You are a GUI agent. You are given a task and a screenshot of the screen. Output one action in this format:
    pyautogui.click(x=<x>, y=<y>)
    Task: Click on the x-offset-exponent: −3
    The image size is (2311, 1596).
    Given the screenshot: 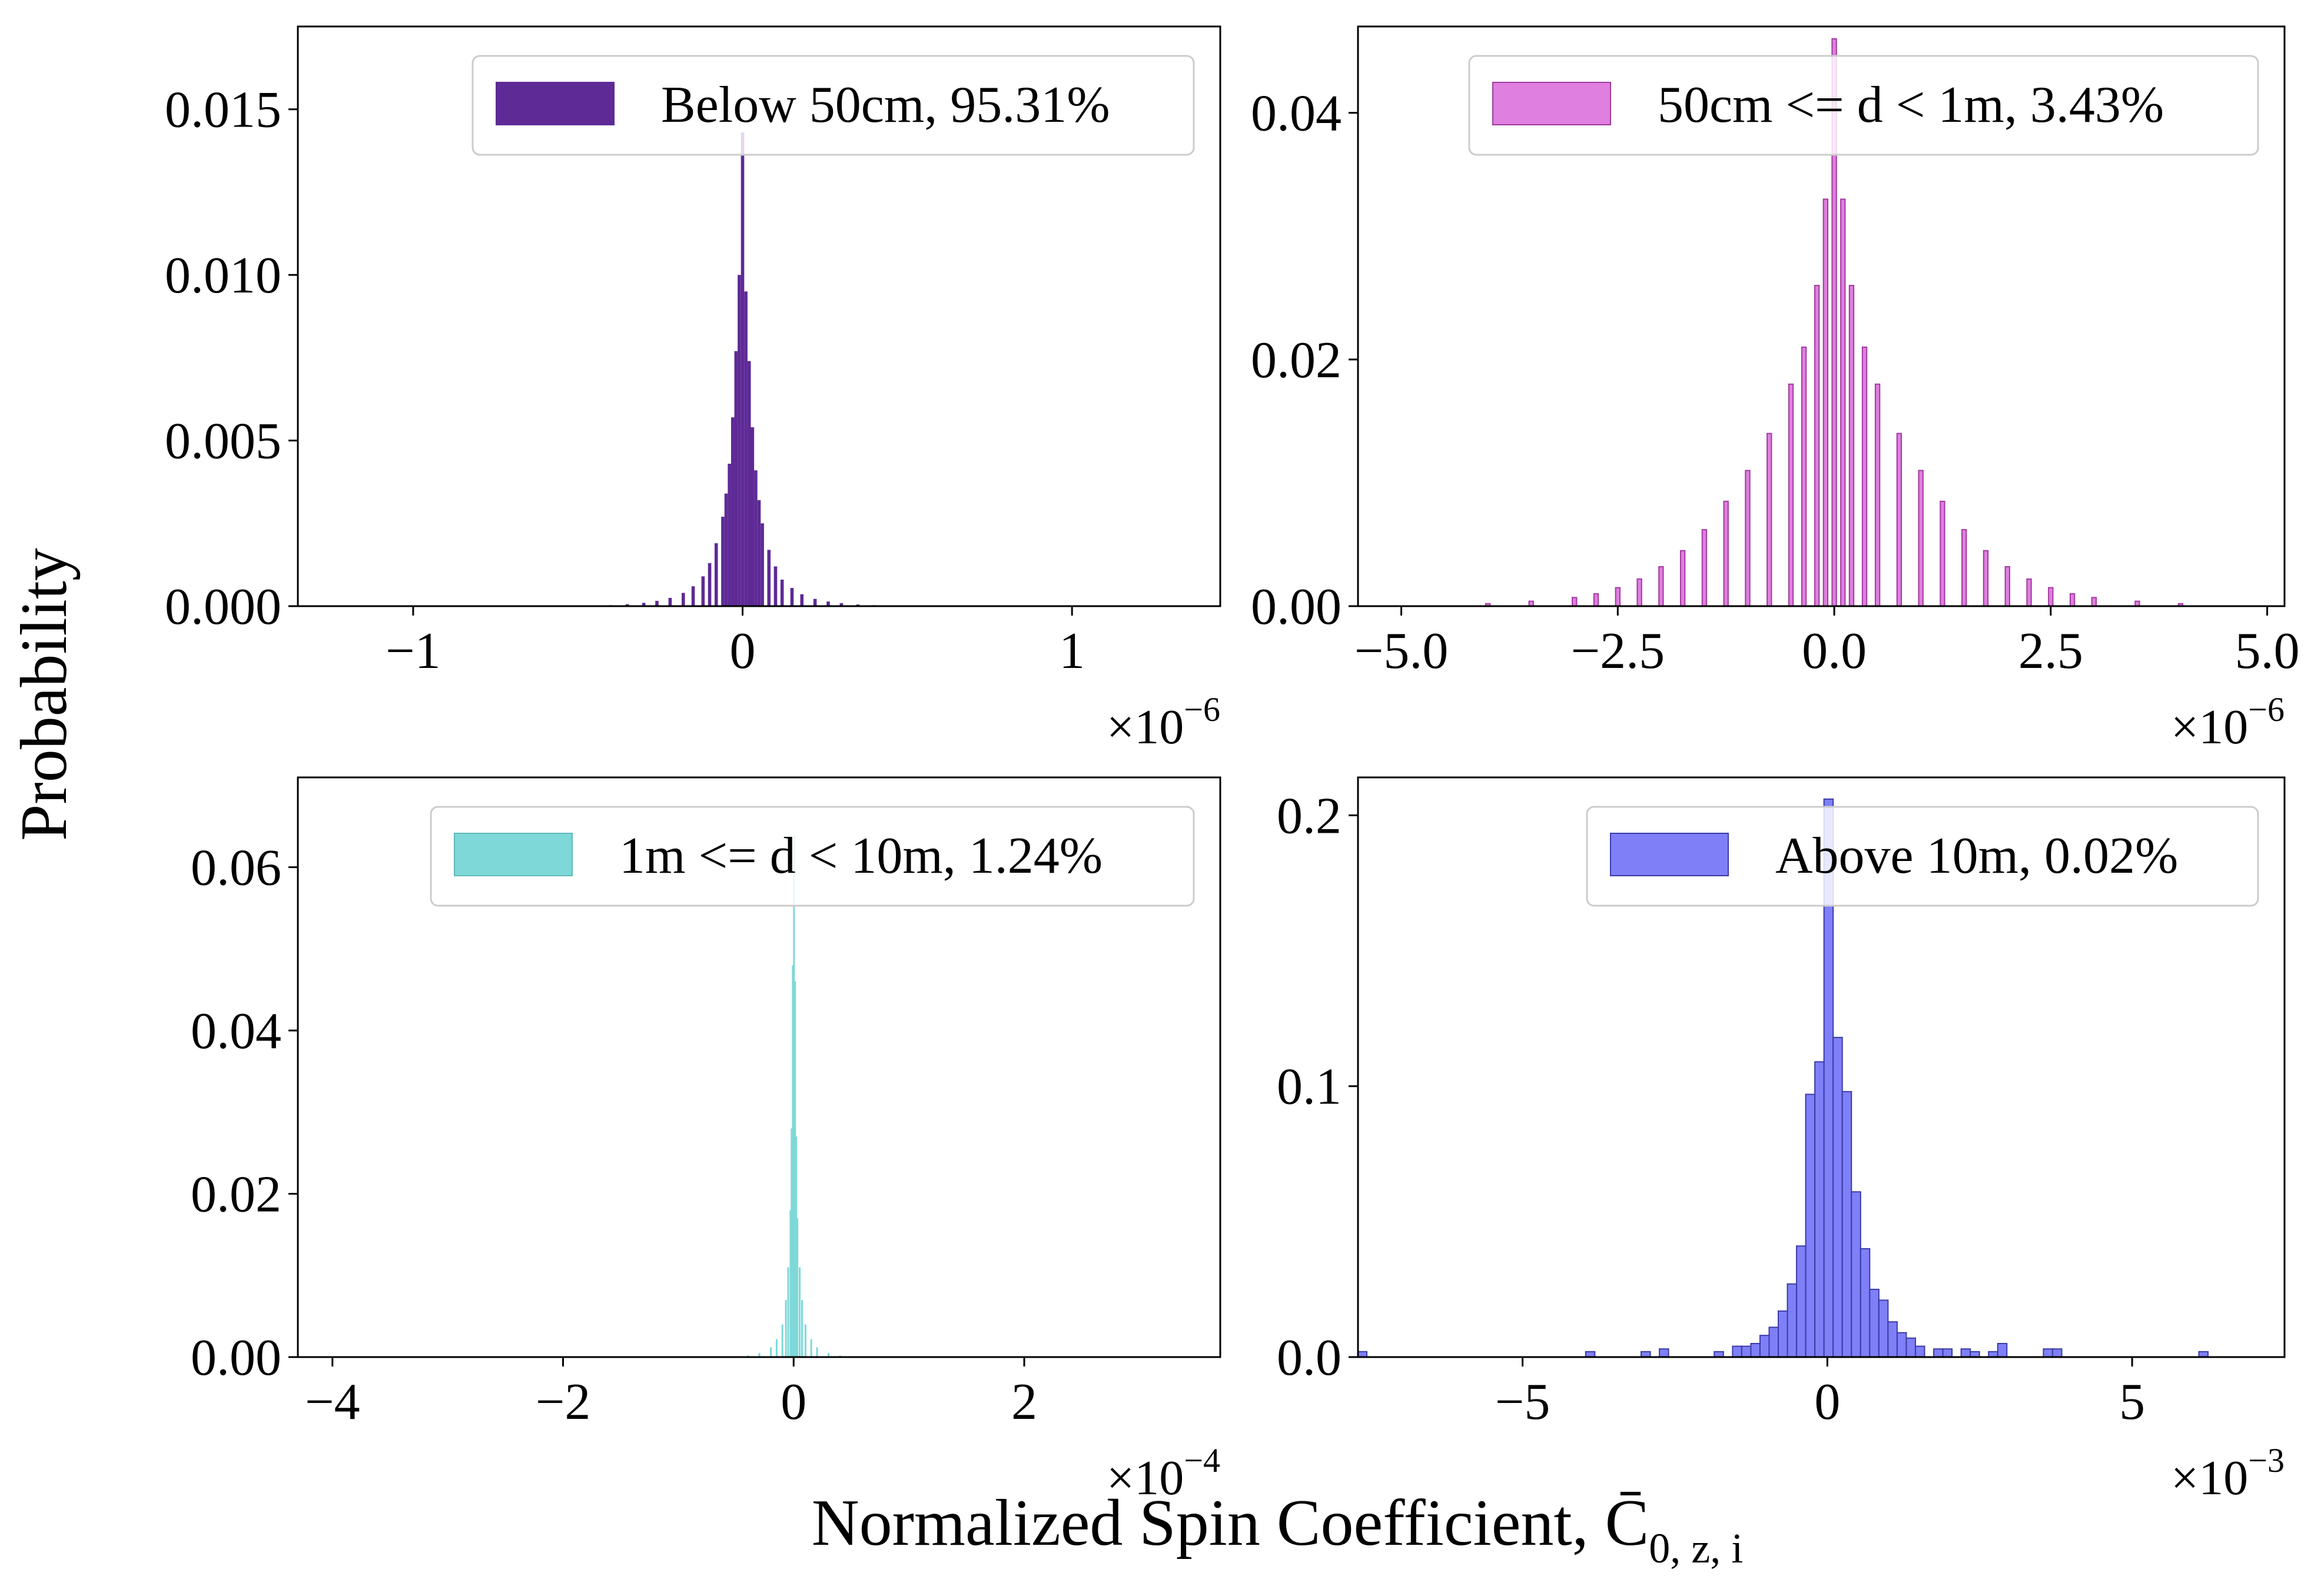 What is the action you would take?
    pyautogui.click(x=2266, y=1460)
    